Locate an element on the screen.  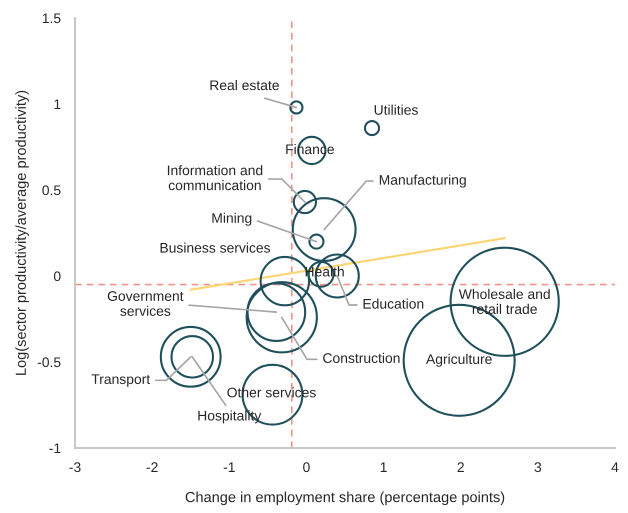
x-axis-title: Change in employment share (percentage points) is located at coordinates (345, 499).